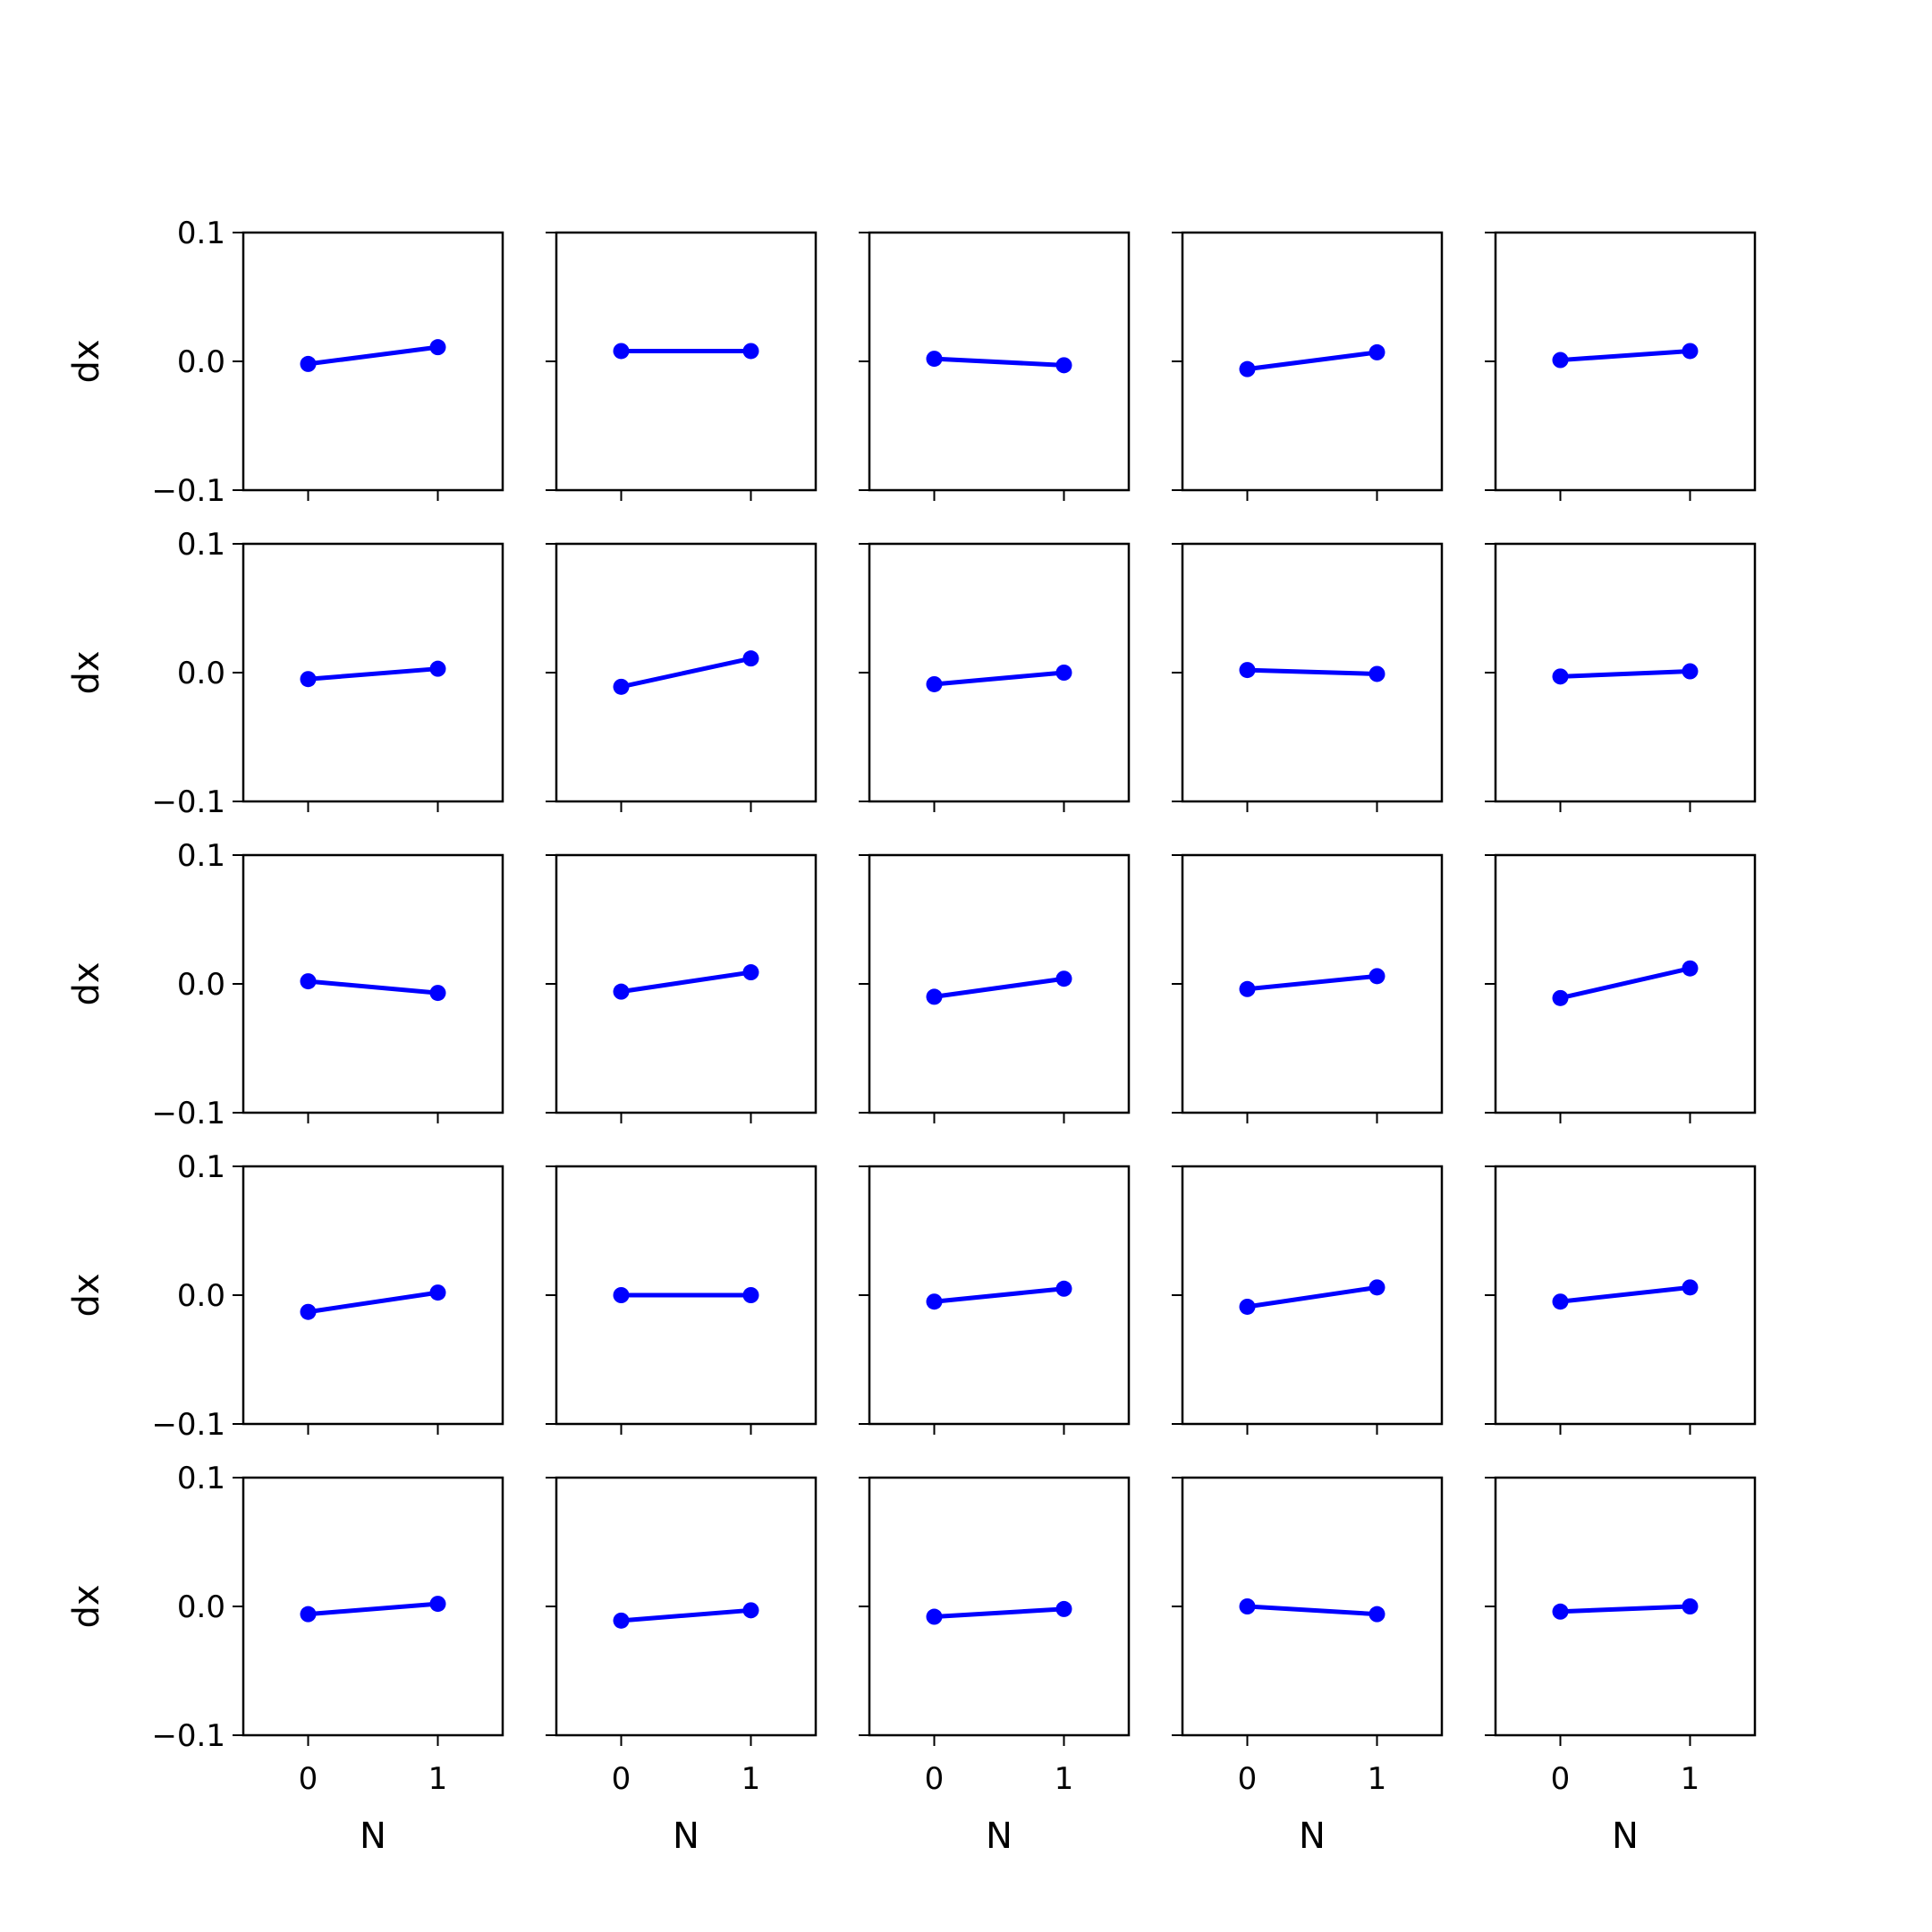 This screenshot has height=1932, width=1932. I want to click on subplot-5-4: 0 1 N, so click(1308, 1666).